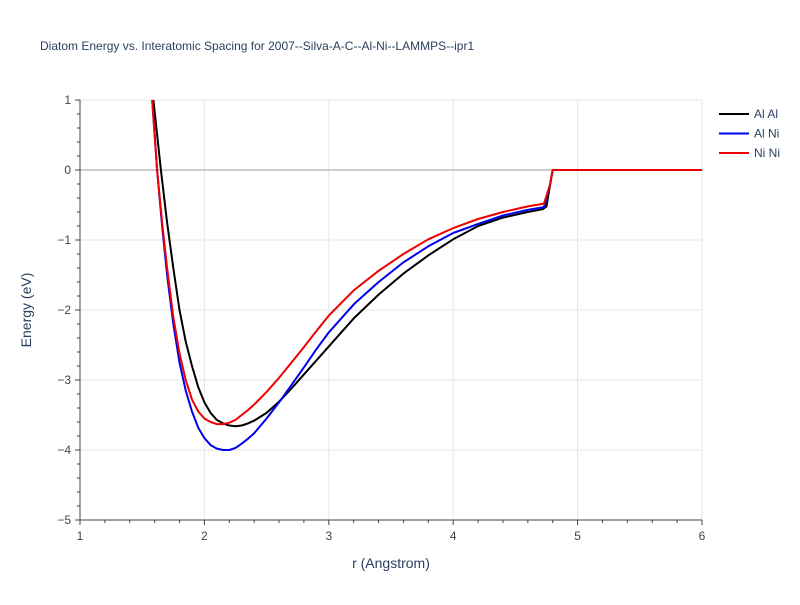 The image size is (800, 605). I want to click on legend-label: Al Ni, so click(766, 134).